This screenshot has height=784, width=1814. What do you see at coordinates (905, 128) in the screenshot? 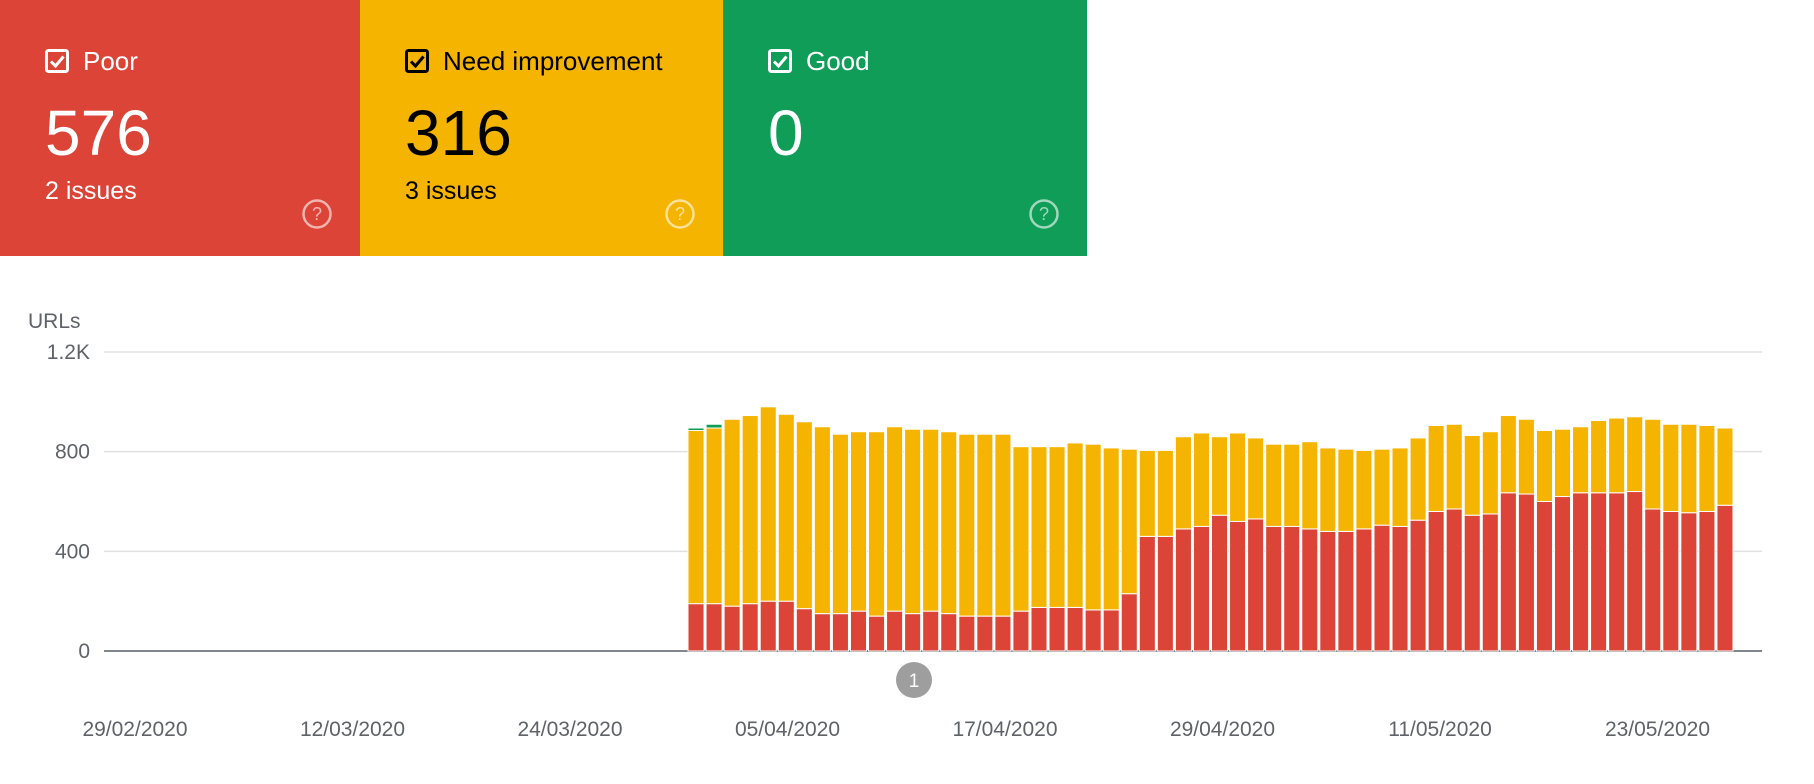
I see `good-card: Good 0 ?` at bounding box center [905, 128].